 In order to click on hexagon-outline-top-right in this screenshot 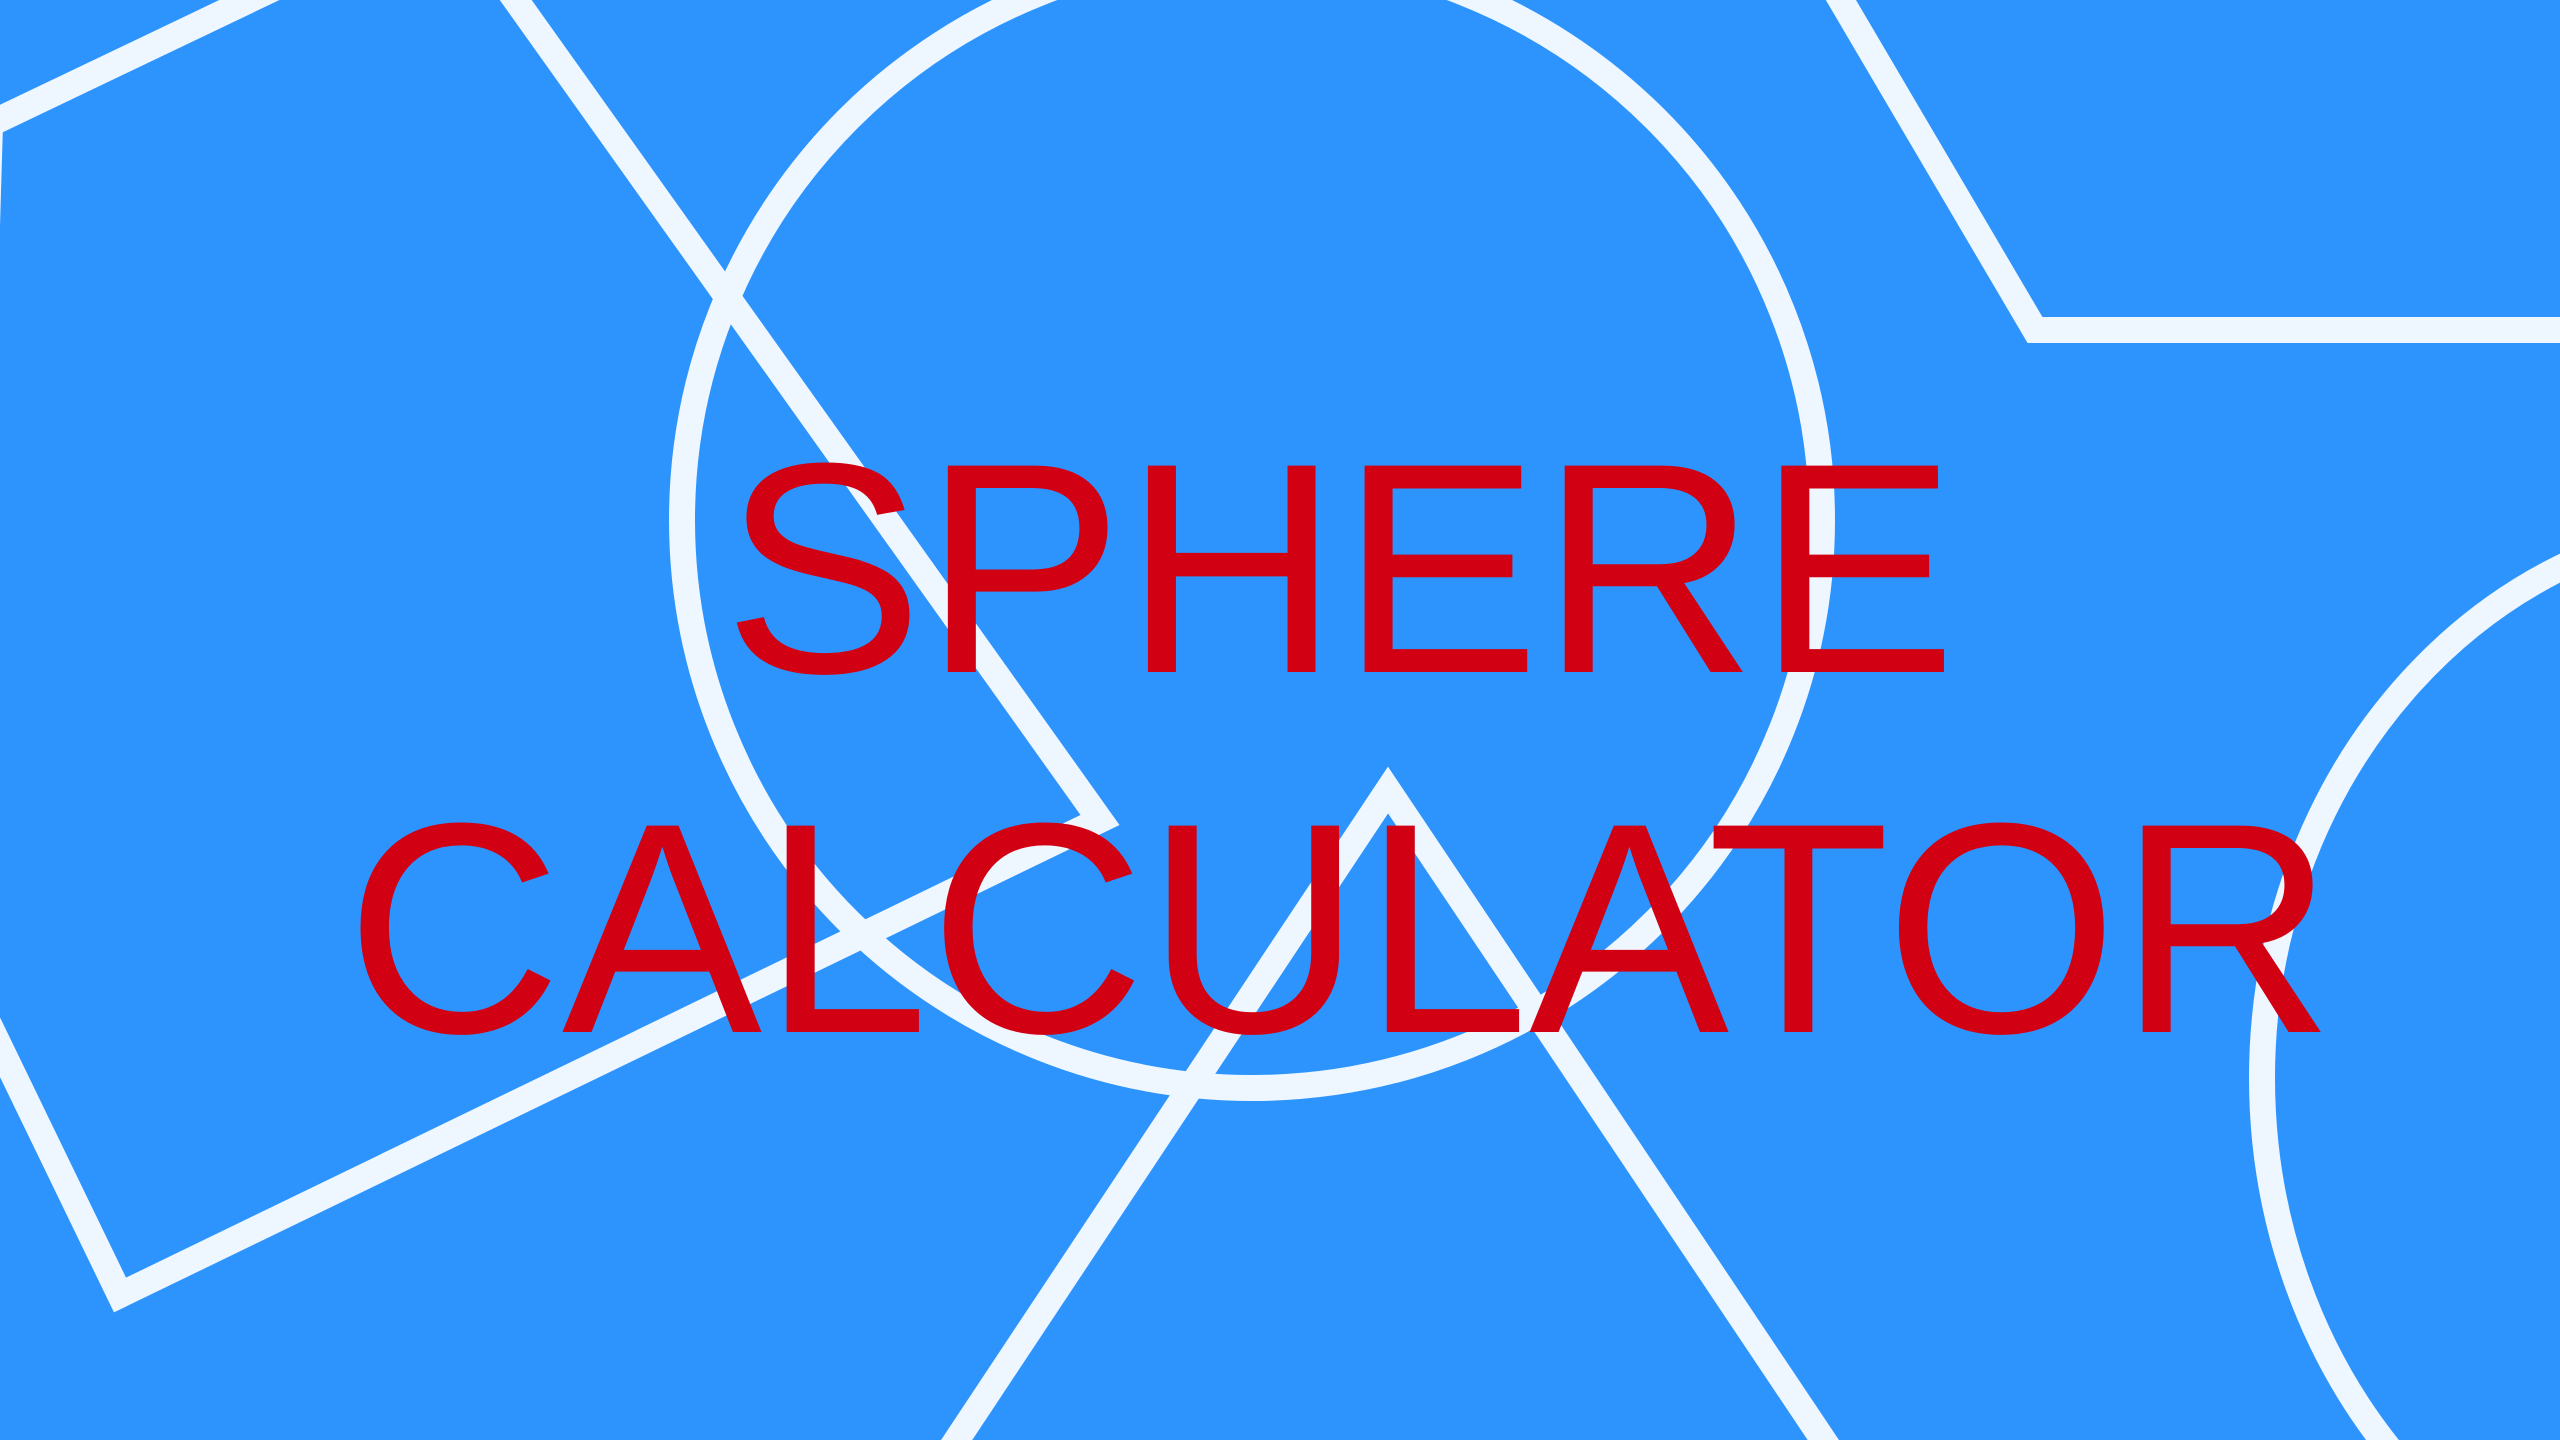, I will do `click(2192, 171)`.